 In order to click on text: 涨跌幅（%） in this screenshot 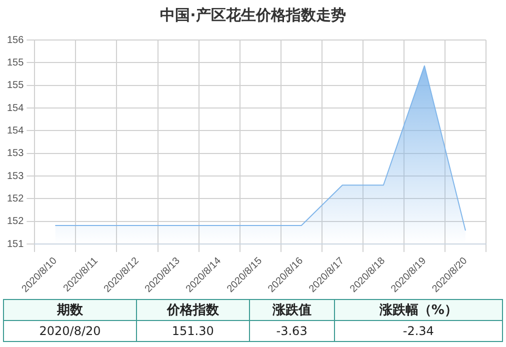, I will do `click(418, 310)`.